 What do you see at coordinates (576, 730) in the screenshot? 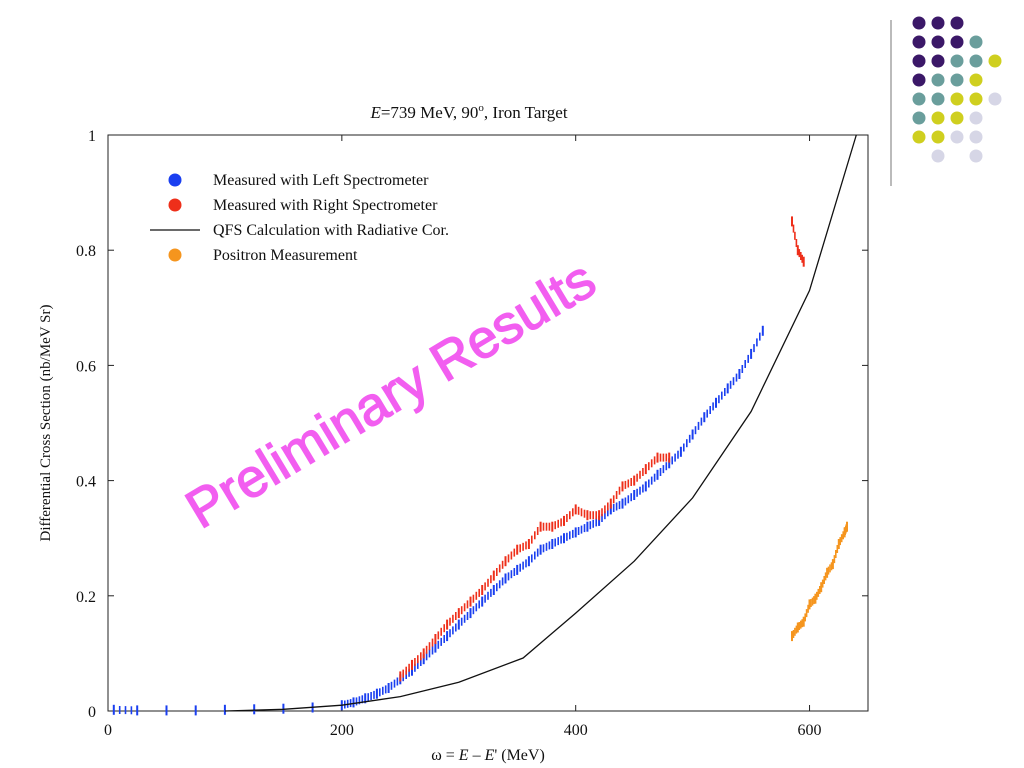
I see `x-tick-label: 400` at bounding box center [576, 730].